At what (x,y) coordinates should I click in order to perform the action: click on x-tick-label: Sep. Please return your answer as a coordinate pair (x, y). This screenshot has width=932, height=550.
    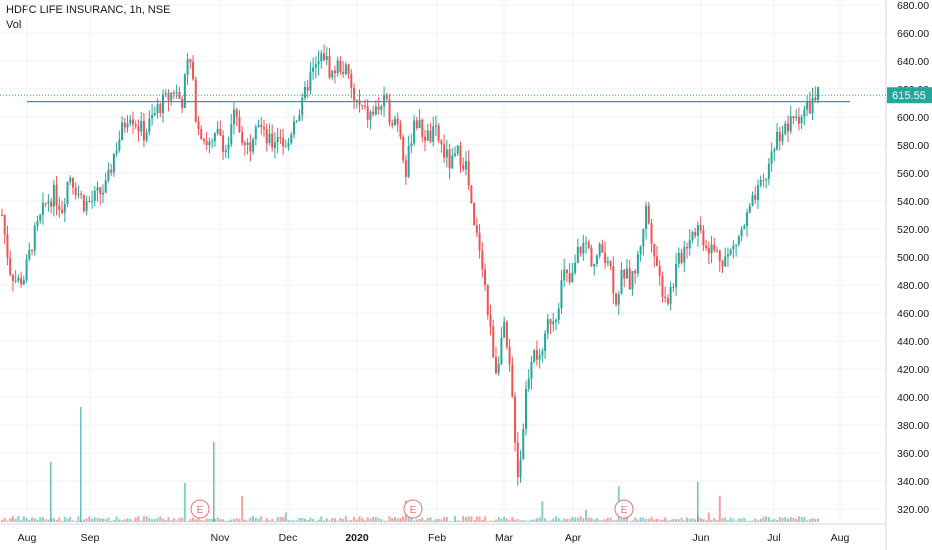
    Looking at the image, I should click on (90, 538).